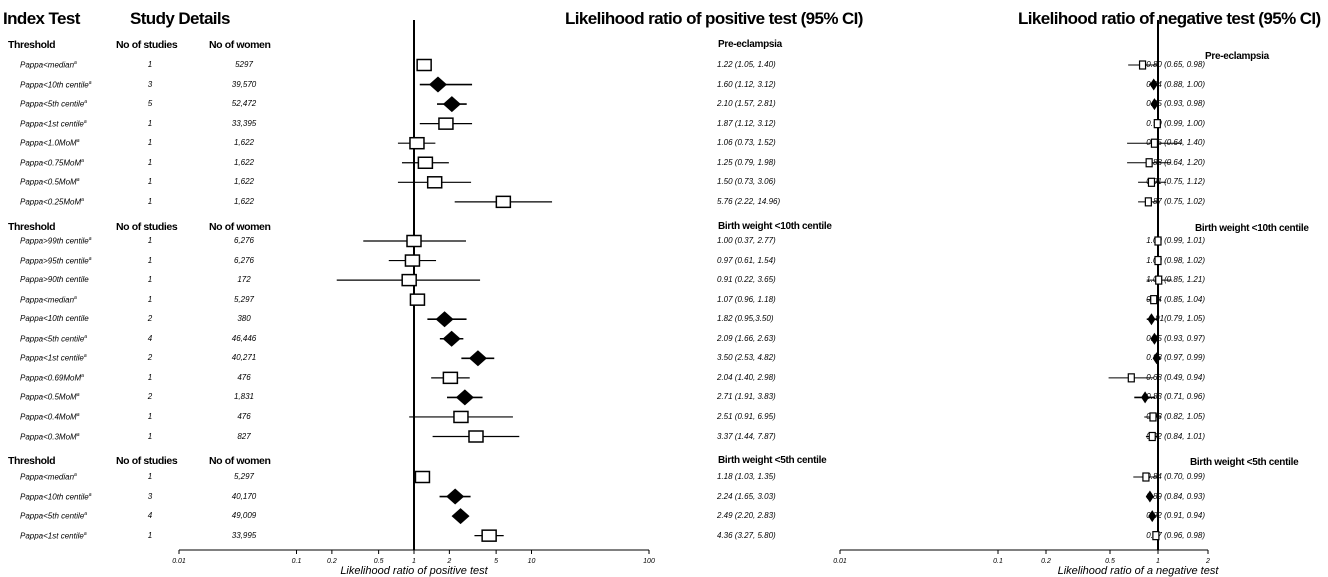  Describe the element at coordinates (746, 496) in the screenshot. I see `positive-lr-ci-text: 2.24 (1.65, 3.03)` at that location.